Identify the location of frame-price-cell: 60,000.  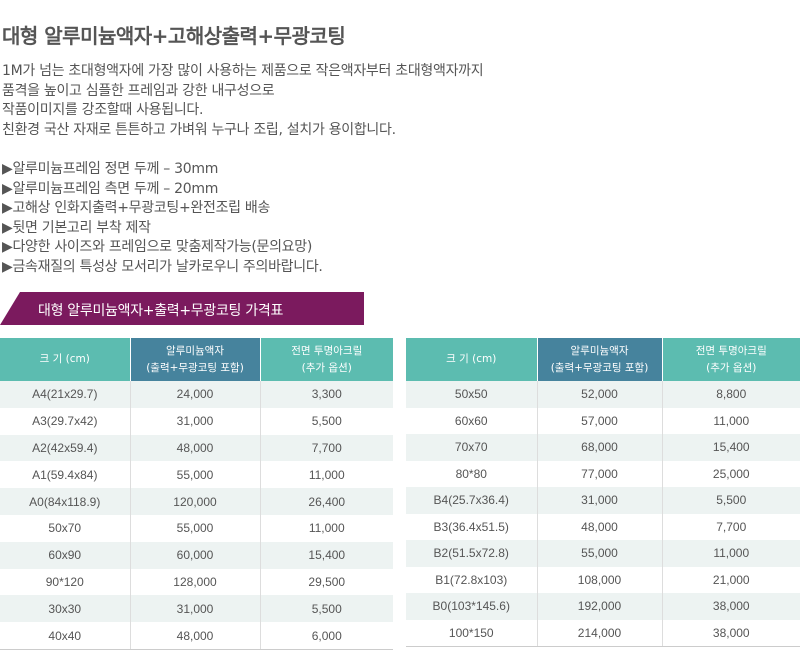
(195, 555).